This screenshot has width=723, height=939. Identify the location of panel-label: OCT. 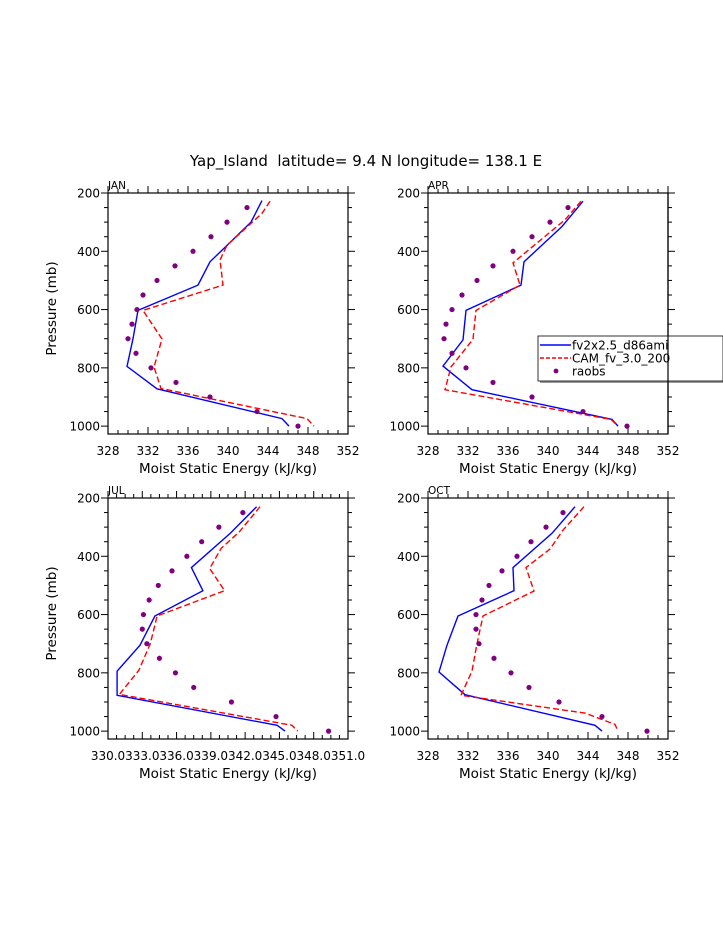
(439, 491).